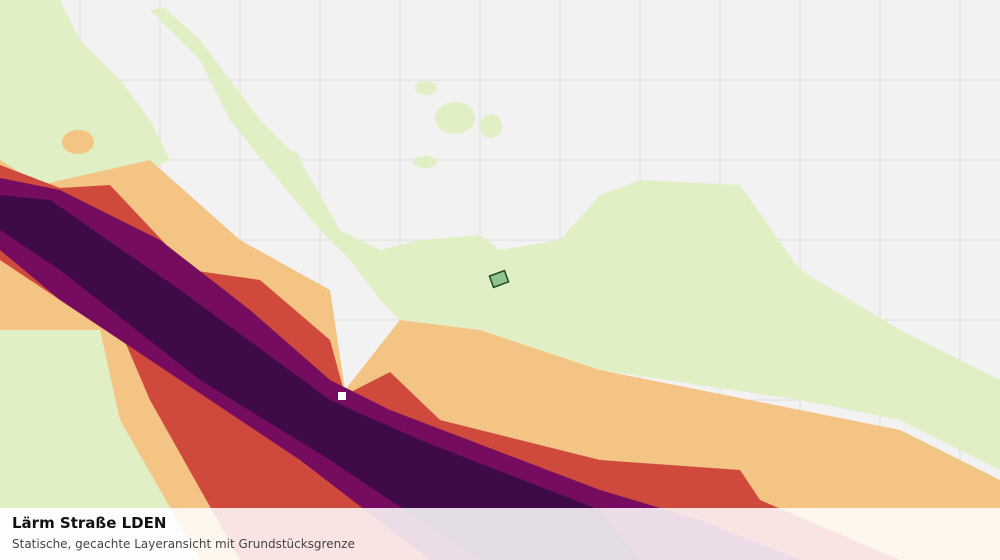 The width and height of the screenshot is (1000, 560). I want to click on gap-marker, so click(342, 396).